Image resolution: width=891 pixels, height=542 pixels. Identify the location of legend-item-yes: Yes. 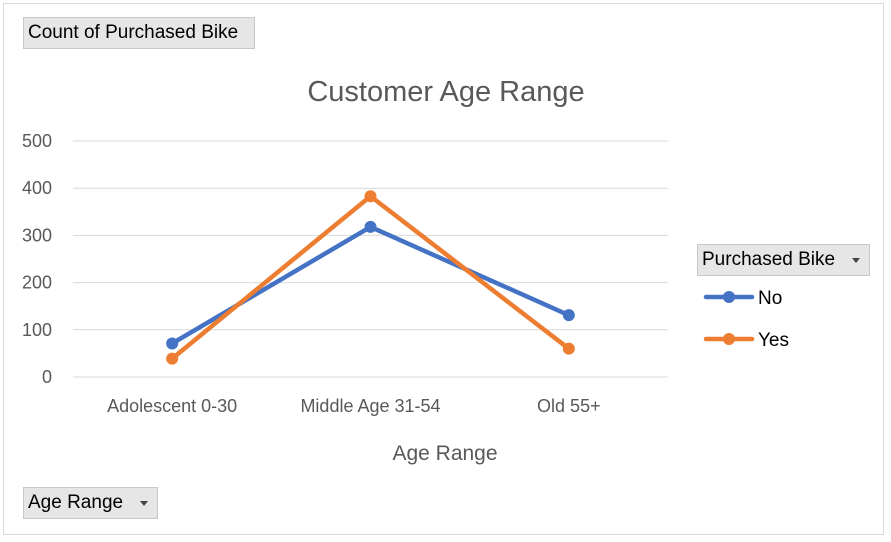
(746, 340).